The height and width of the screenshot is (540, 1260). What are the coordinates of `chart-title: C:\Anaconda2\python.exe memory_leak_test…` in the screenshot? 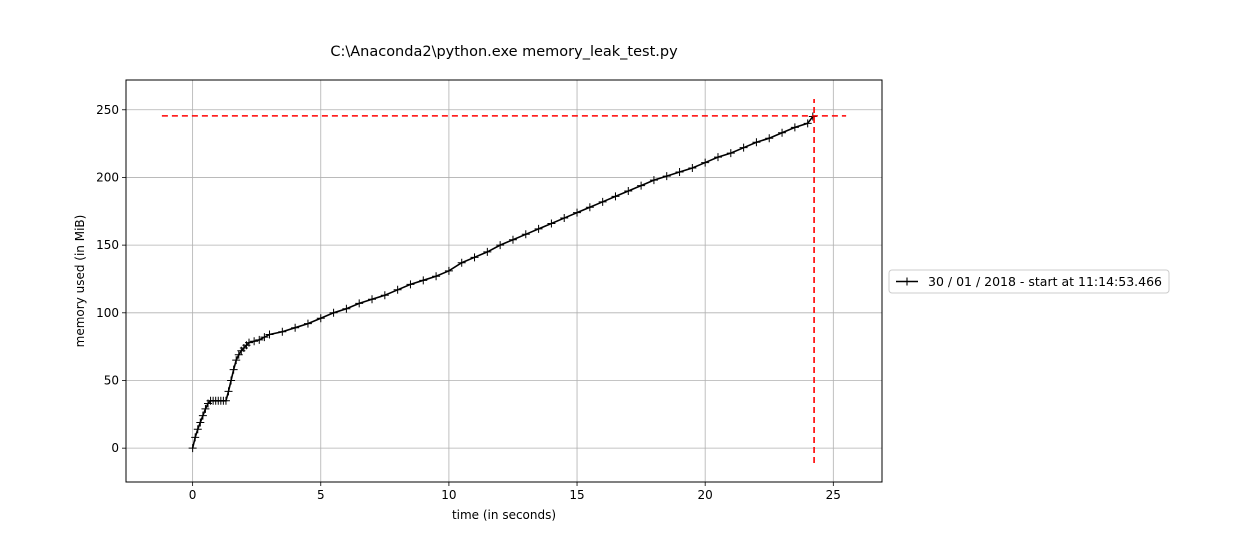 It's located at (504, 52).